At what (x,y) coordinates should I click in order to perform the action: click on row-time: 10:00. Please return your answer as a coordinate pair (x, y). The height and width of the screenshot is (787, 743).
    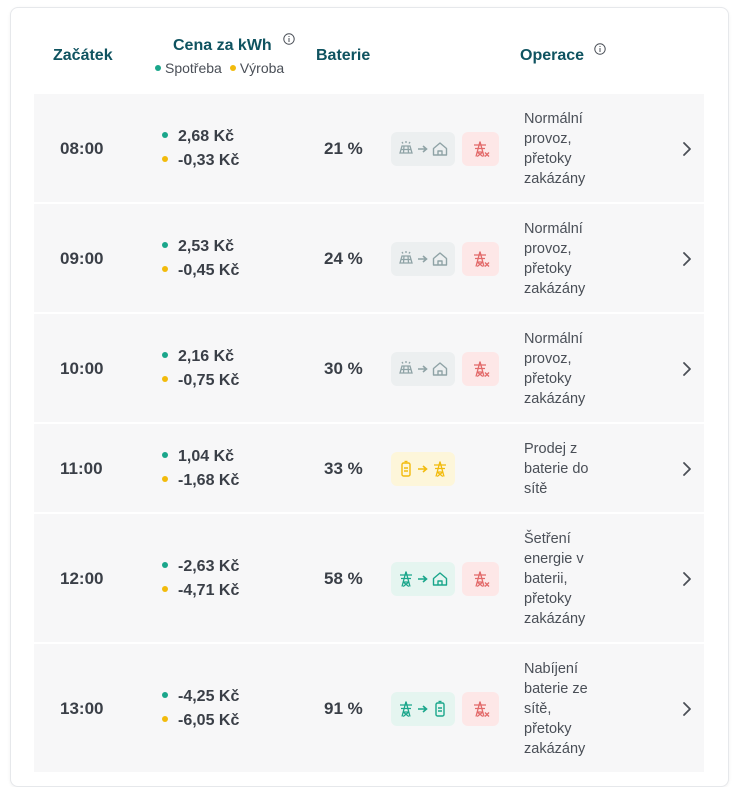
    Looking at the image, I should click on (82, 368).